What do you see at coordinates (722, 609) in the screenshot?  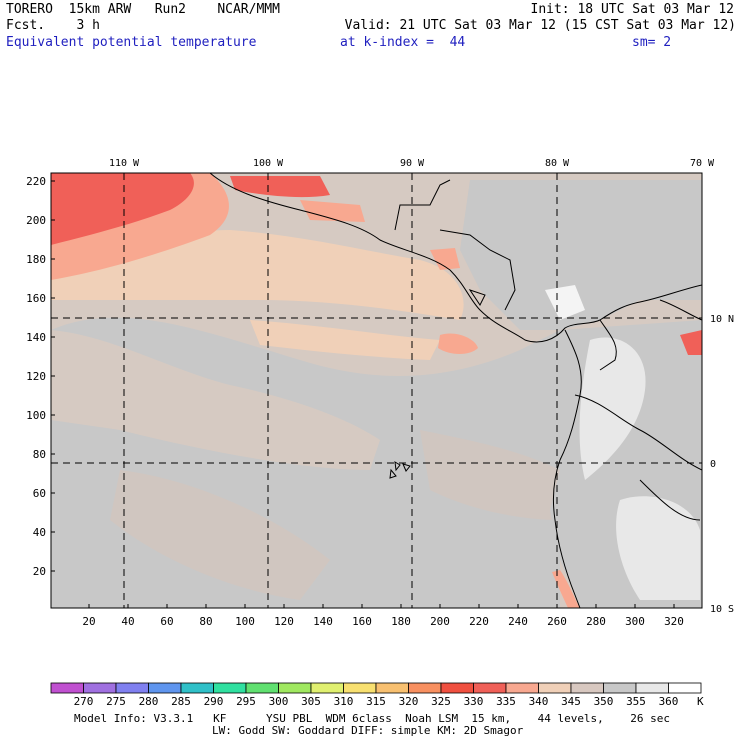 I see `lat-label-10s: 10 S` at bounding box center [722, 609].